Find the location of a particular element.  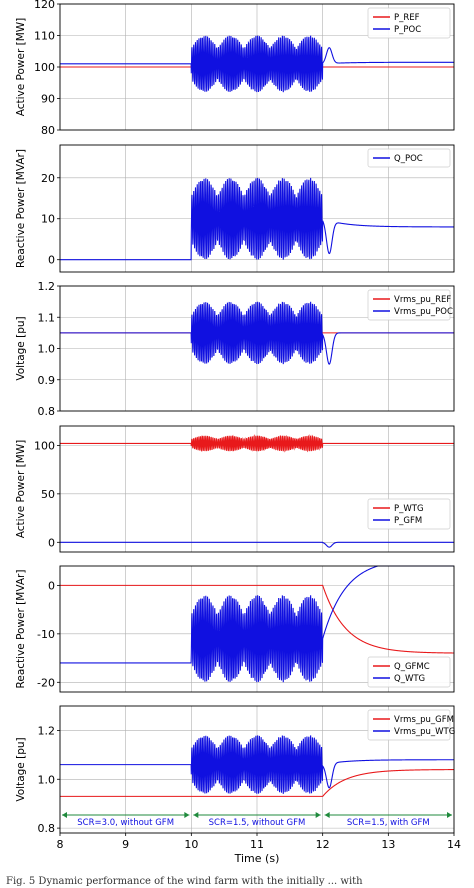

y-tick-label: 0.9 is located at coordinates (47, 380).